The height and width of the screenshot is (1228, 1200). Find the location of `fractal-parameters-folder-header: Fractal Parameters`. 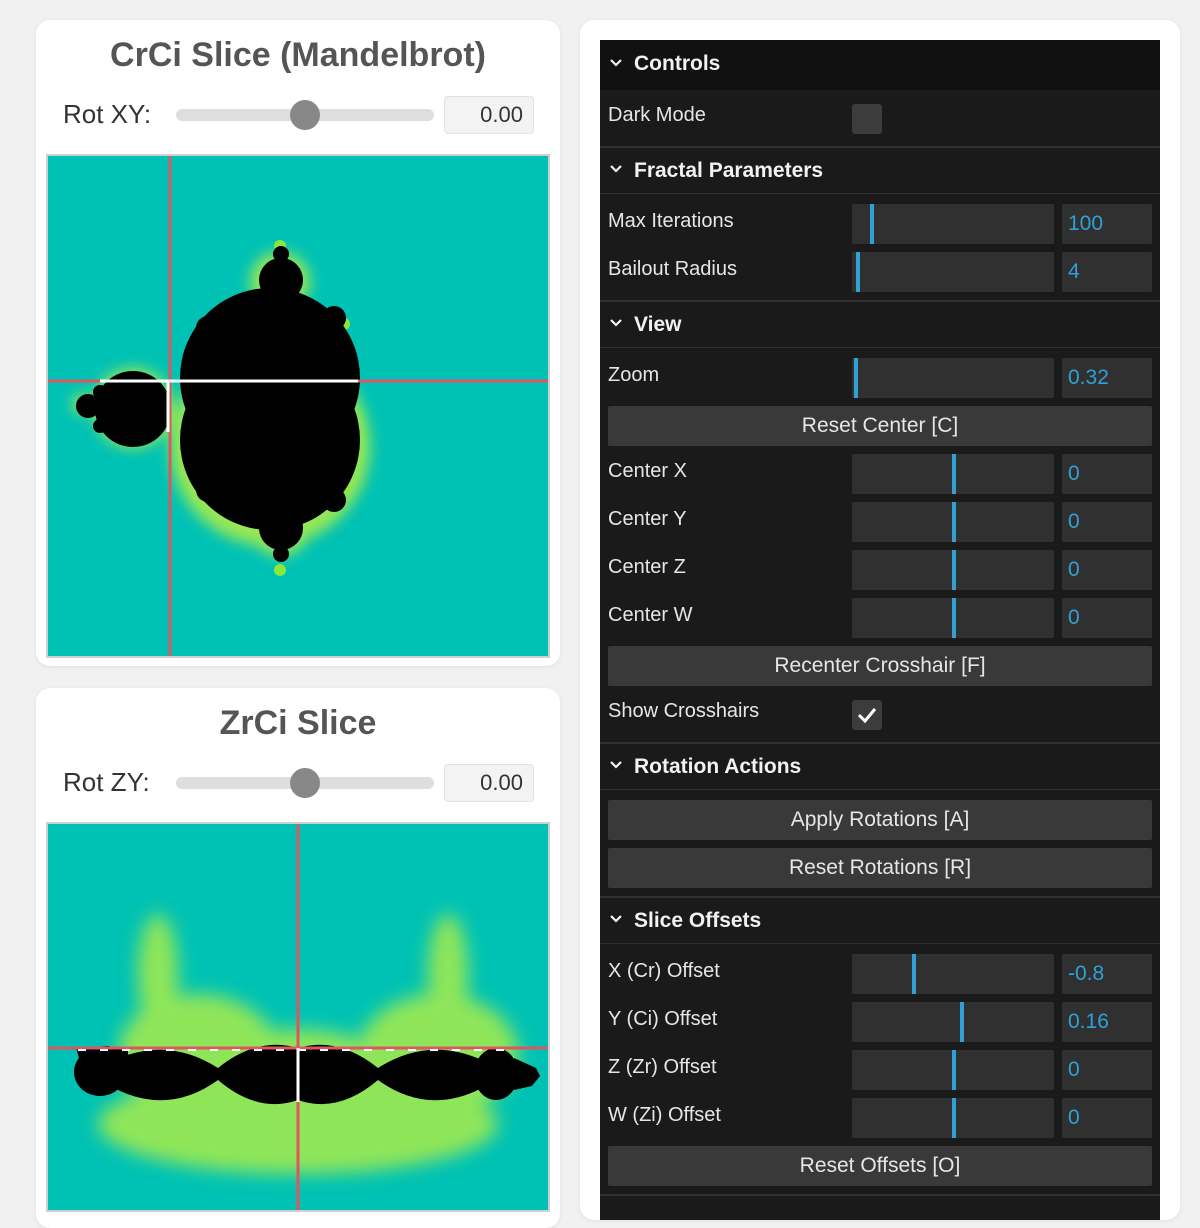

fractal-parameters-folder-header: Fractal Parameters is located at coordinates (880, 171).